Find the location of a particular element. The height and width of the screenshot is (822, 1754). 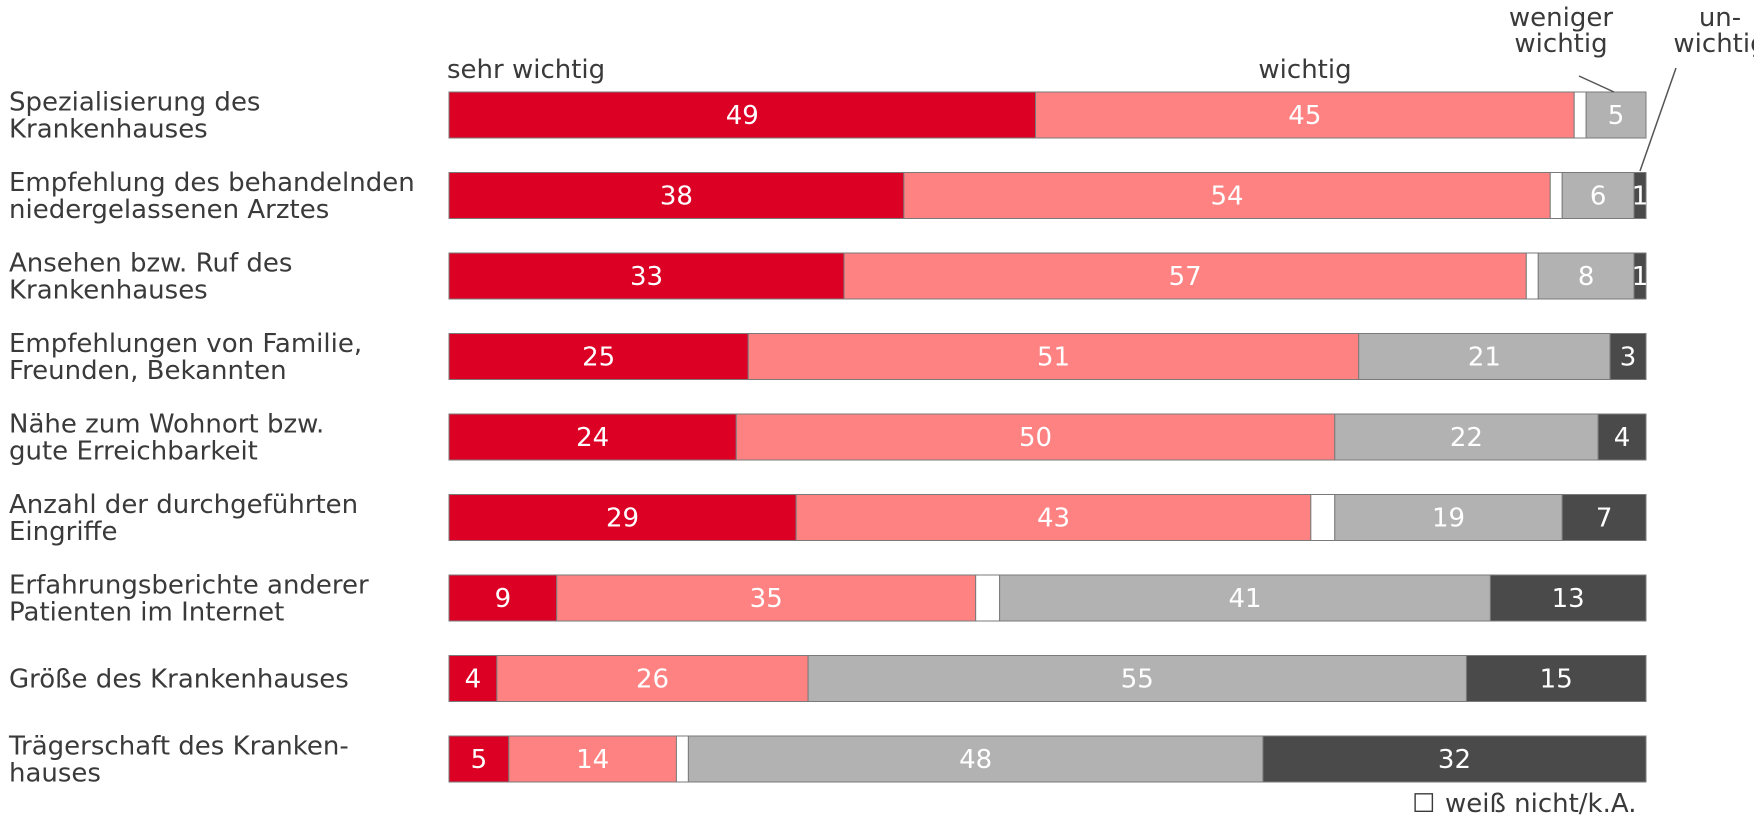

data-label: 41 is located at coordinates (1244, 599).